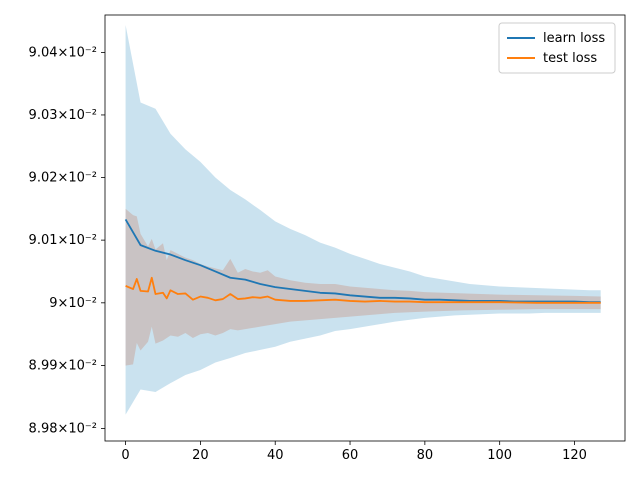 The height and width of the screenshot is (480, 640). Describe the element at coordinates (63, 366) in the screenshot. I see `y-tick-label: 8.99×10⁻²` at that location.